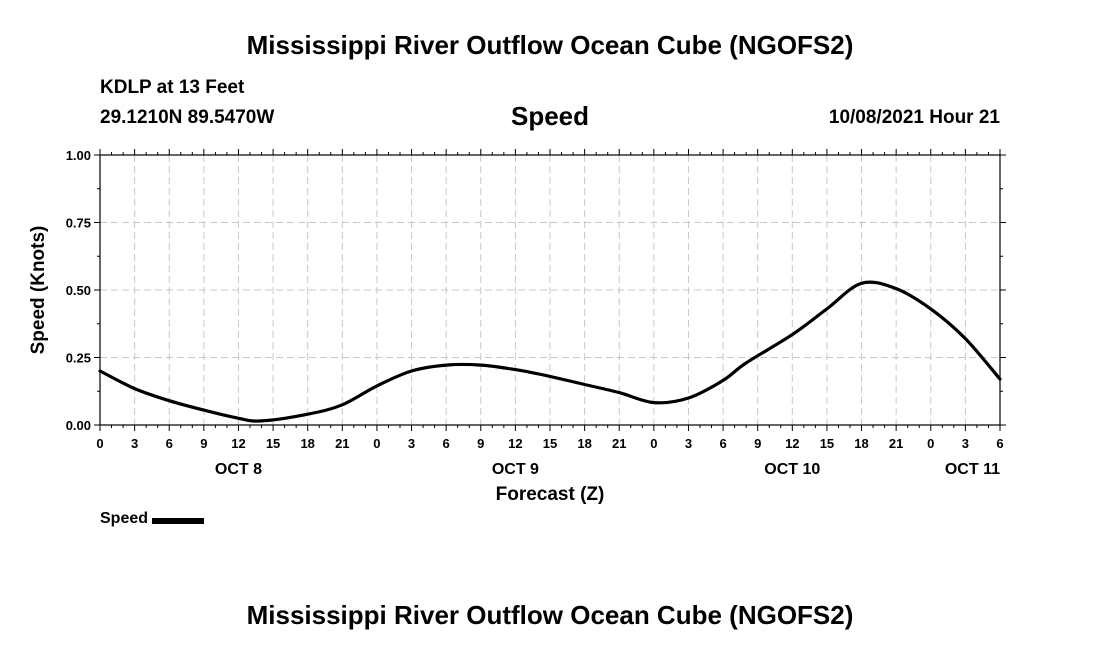  What do you see at coordinates (187, 117) in the screenshot?
I see `station-coordinates: 29.1210N 89.5470W` at bounding box center [187, 117].